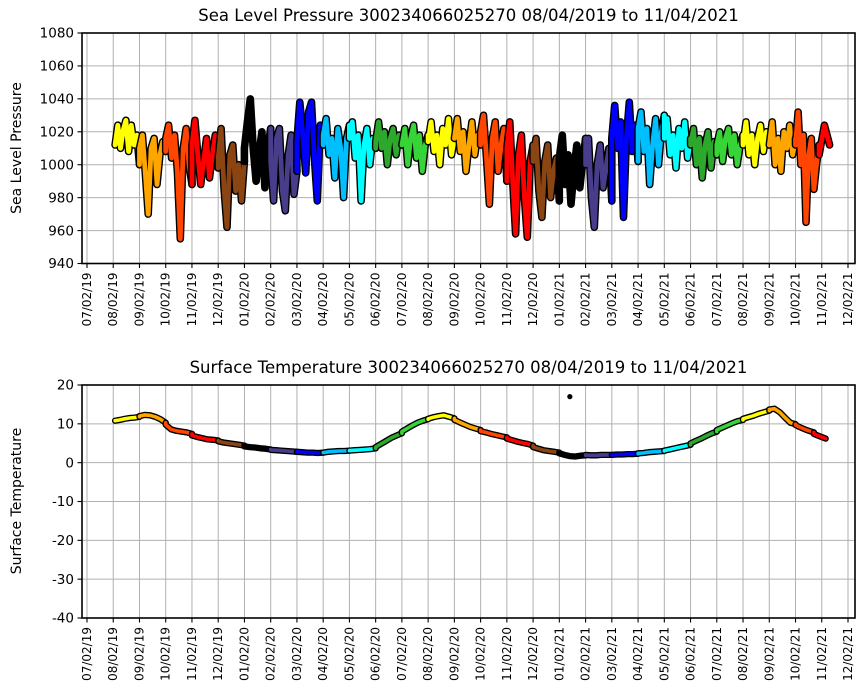 The height and width of the screenshot is (700, 867). I want to click on y-tick-label: 940, so click(61, 264).